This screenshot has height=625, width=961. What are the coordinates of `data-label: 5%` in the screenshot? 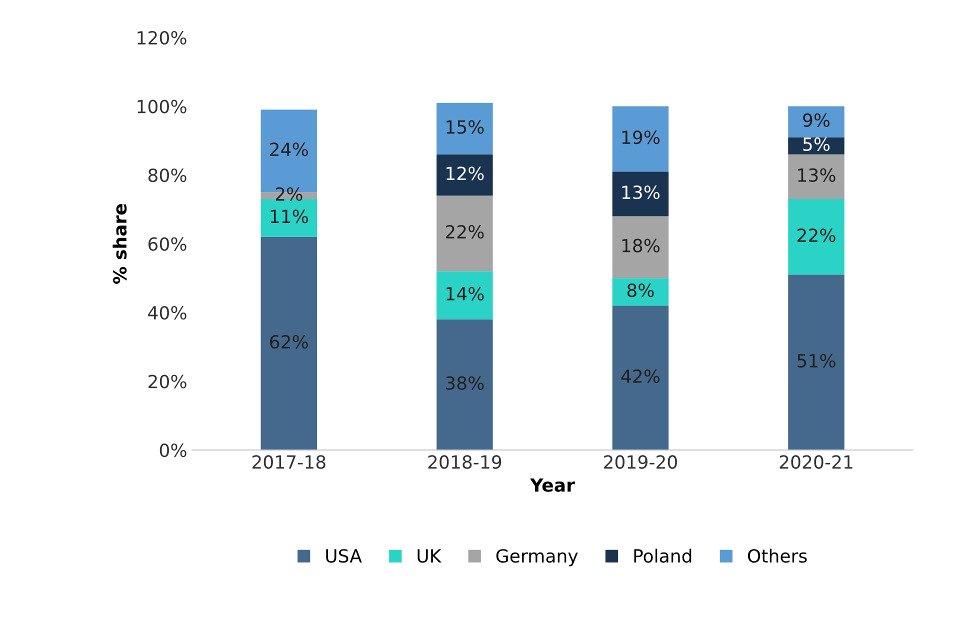 It's located at (816, 144).